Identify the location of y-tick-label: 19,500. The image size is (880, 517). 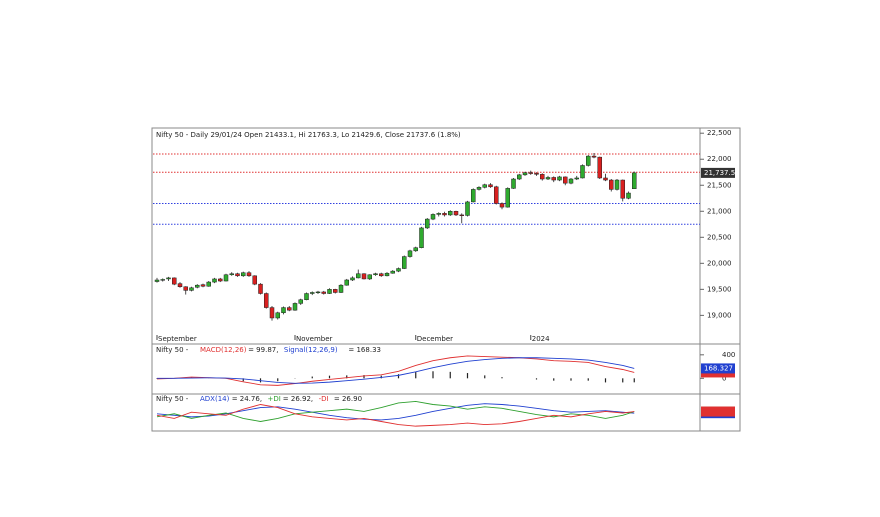
(719, 289).